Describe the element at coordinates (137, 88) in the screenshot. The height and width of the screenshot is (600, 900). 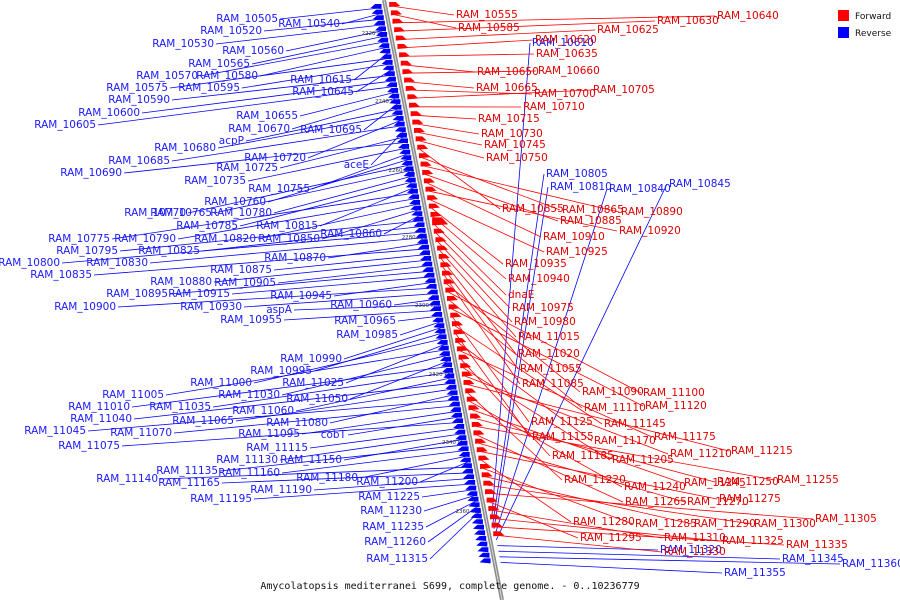
I see `reverse-gene-label: RAM_10575` at that location.